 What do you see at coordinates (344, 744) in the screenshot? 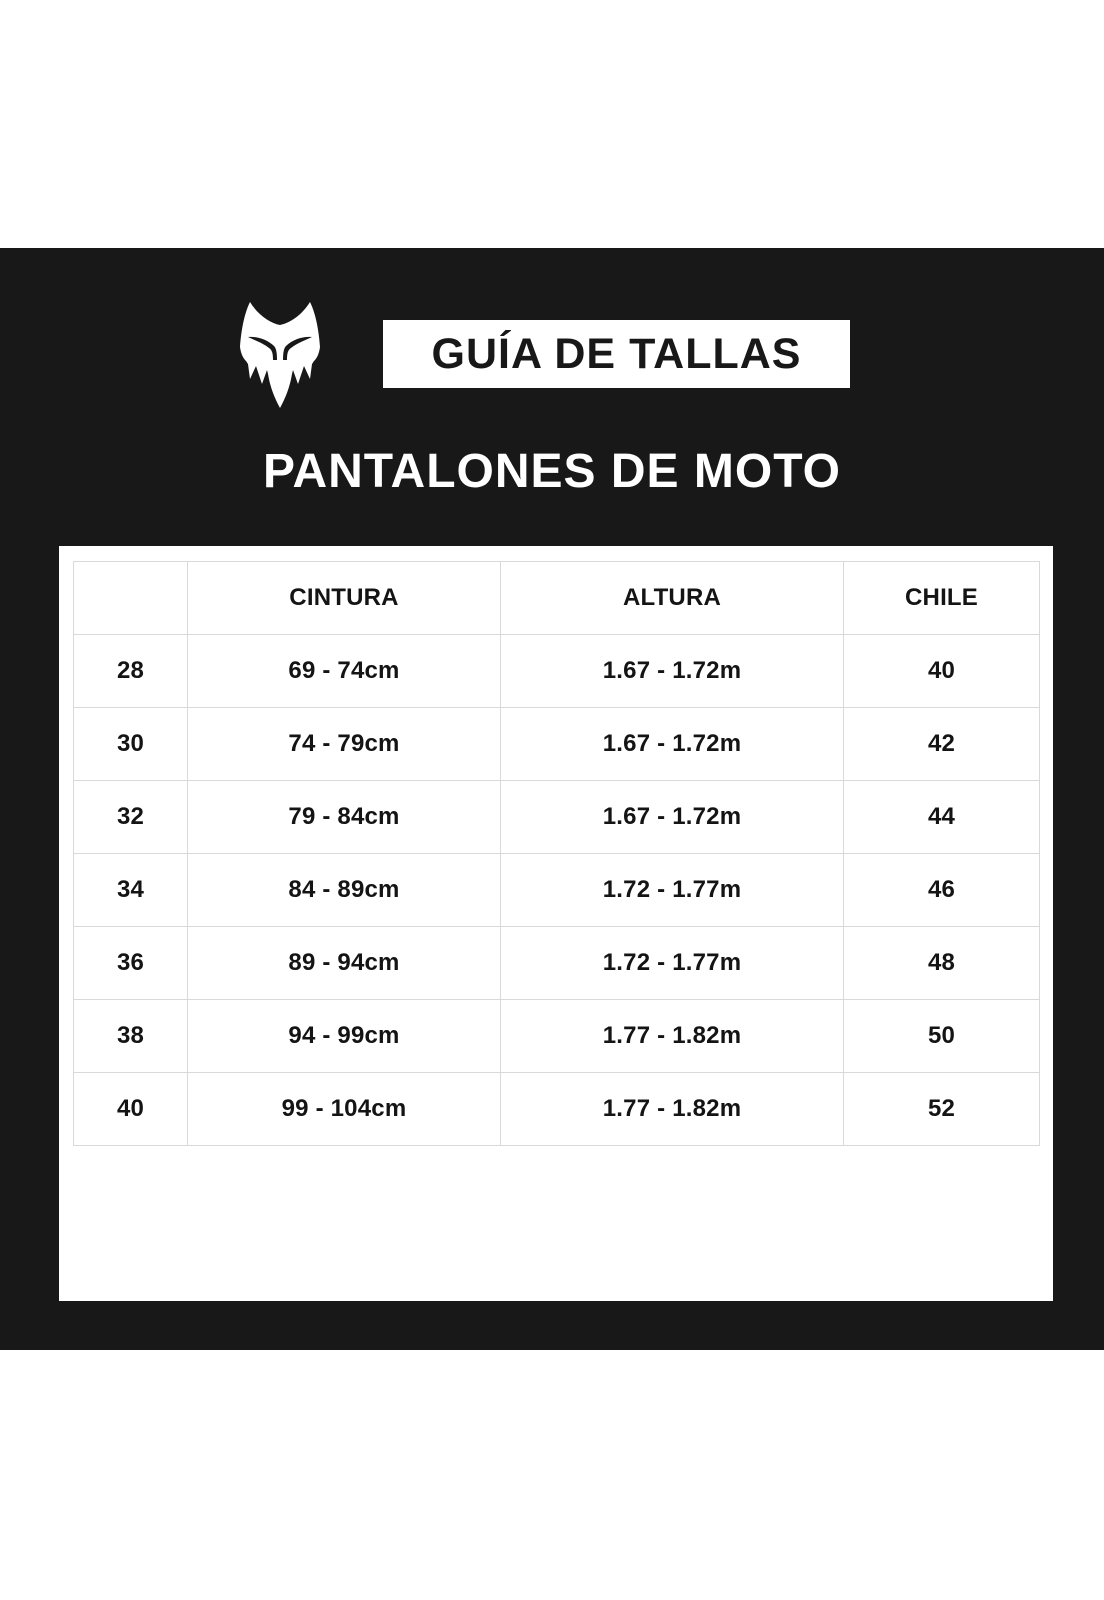
I see `value-cell: 74 - 79cm` at bounding box center [344, 744].